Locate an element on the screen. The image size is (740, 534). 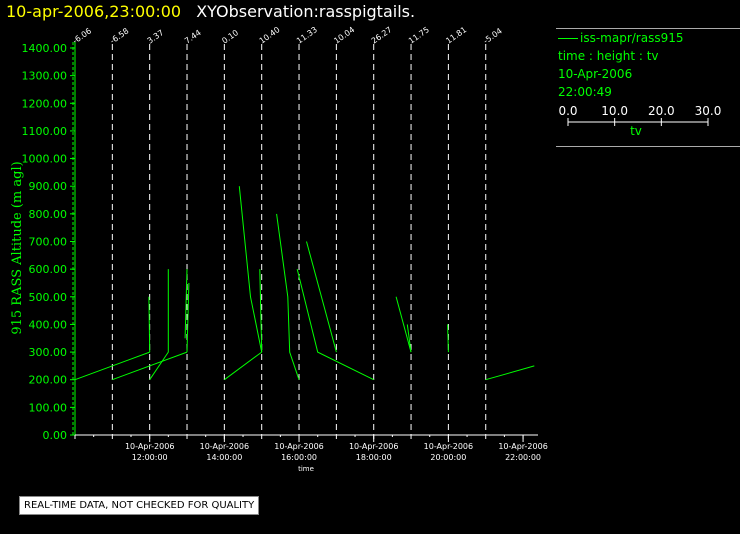
observation-date: 10-apr-2006,23:00:00 is located at coordinates (94, 11).